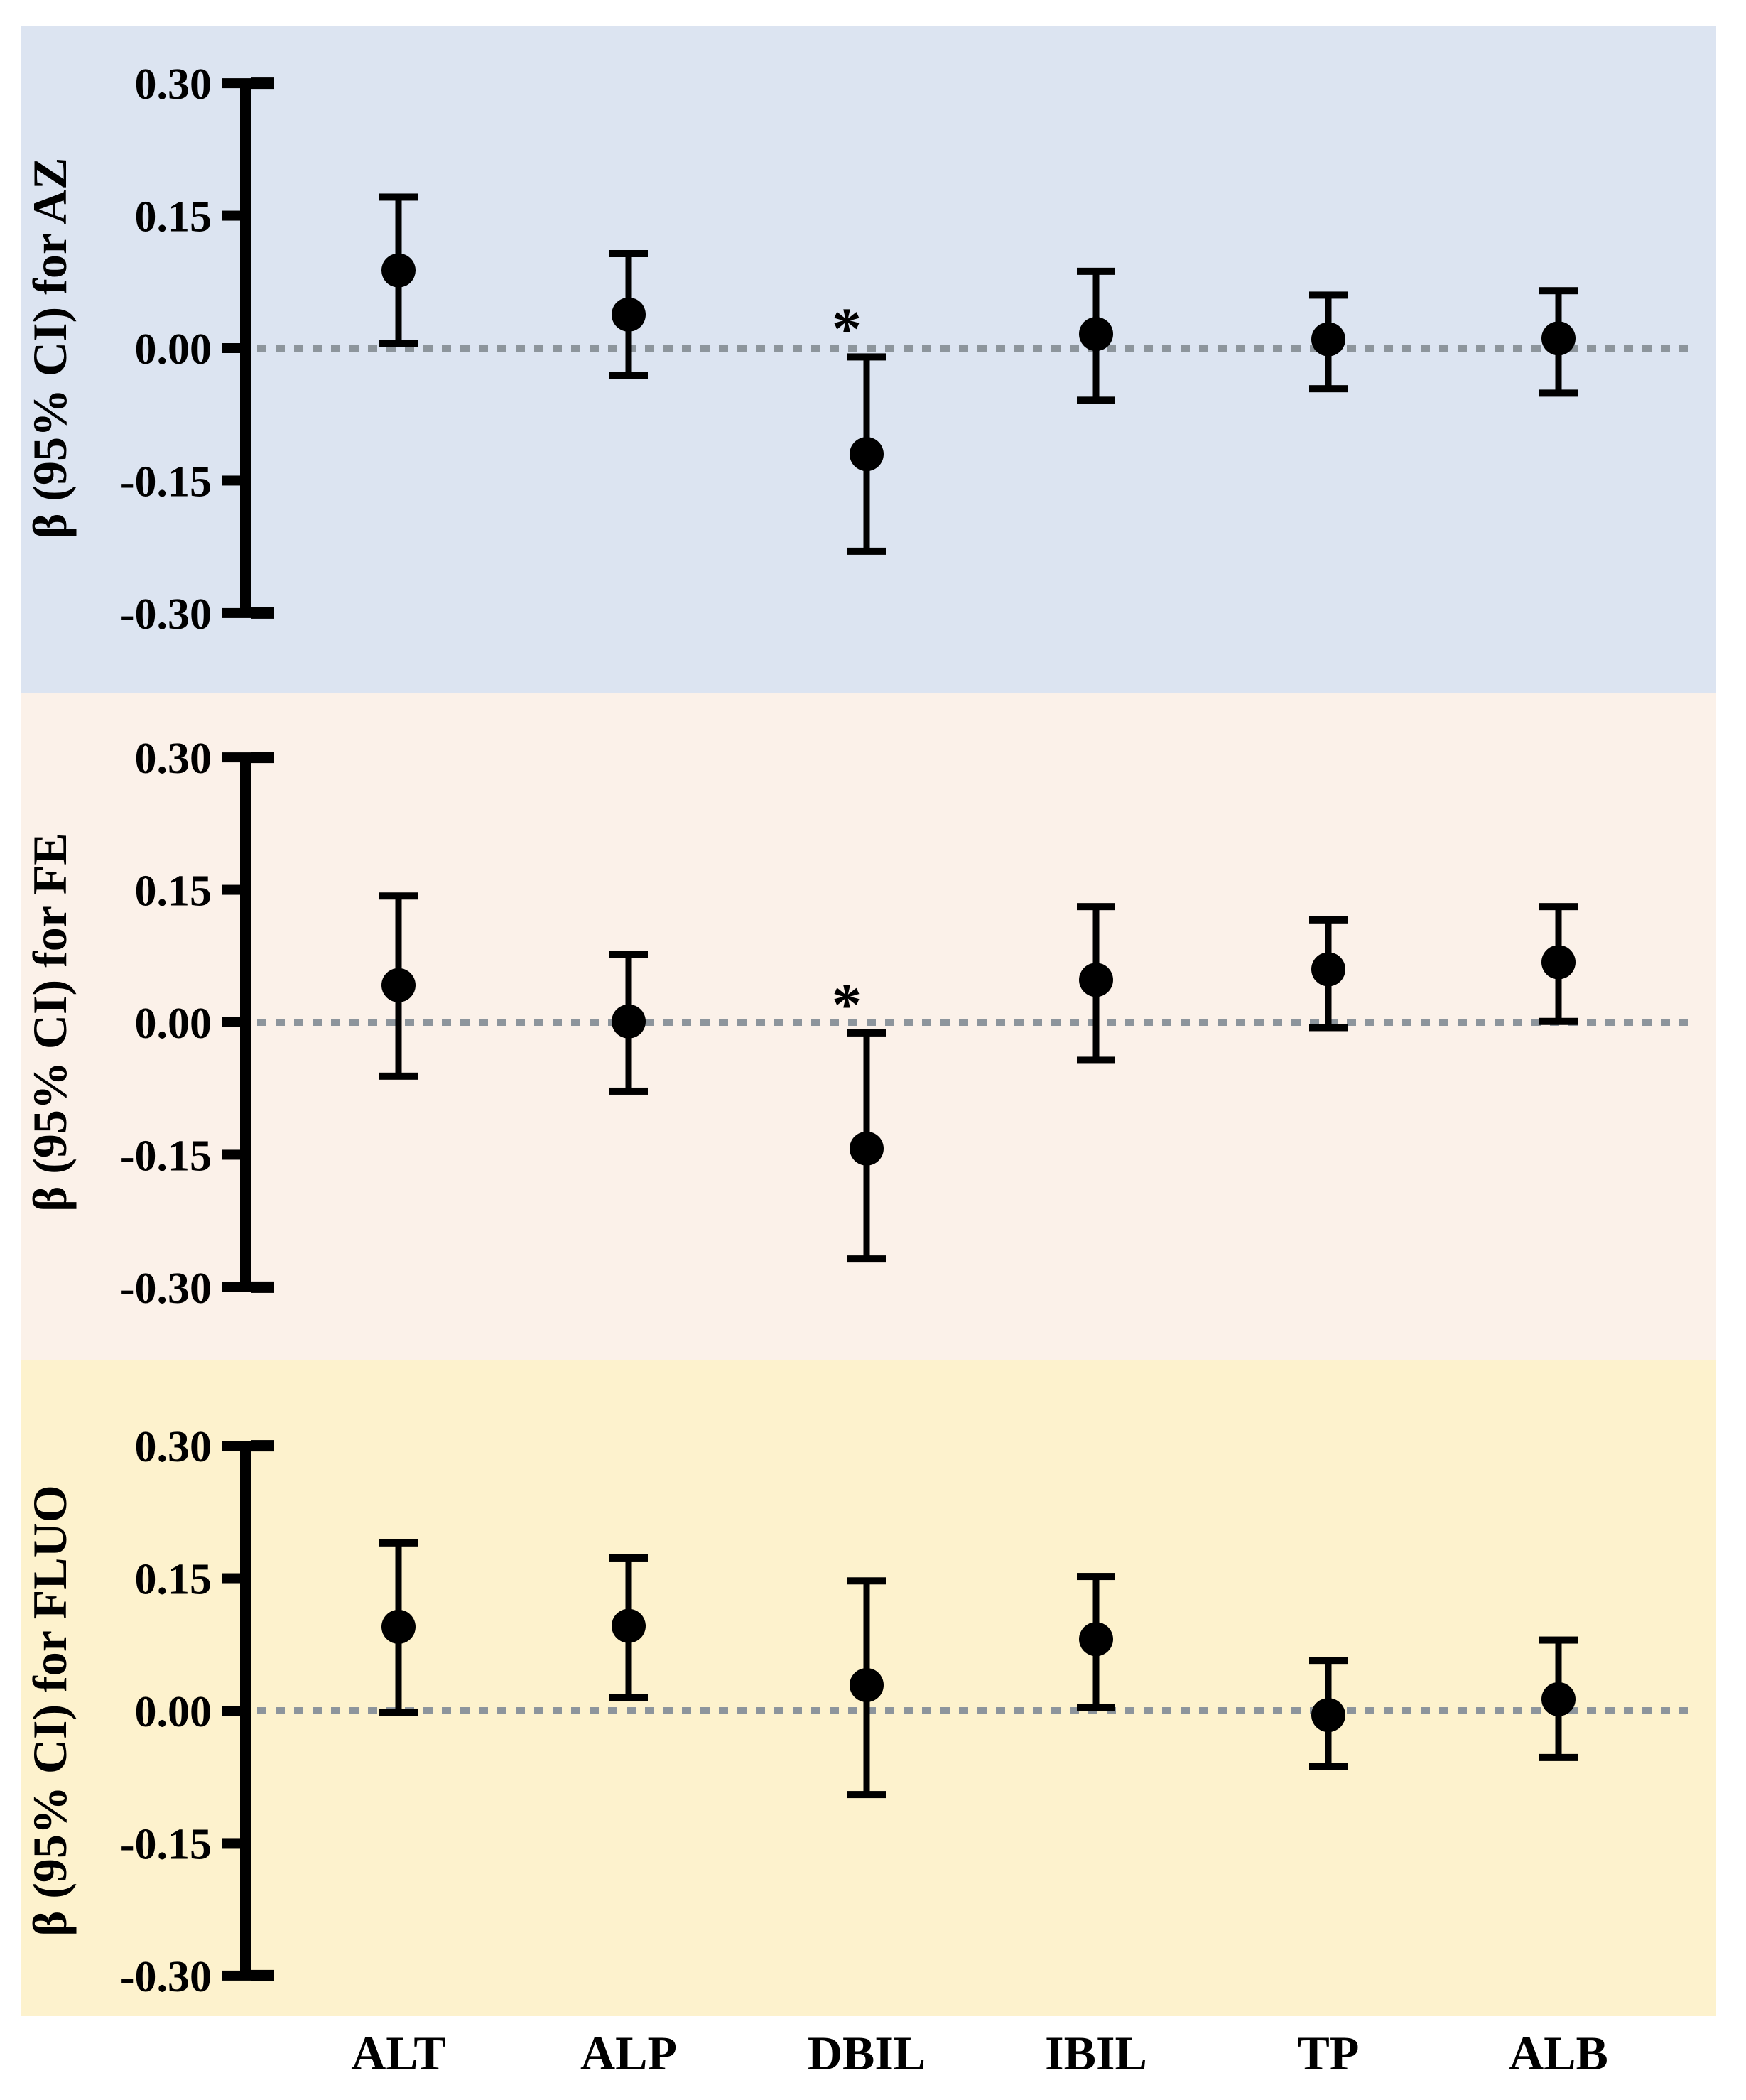  Describe the element at coordinates (847, 1005) in the screenshot. I see `significance-asterisk: *` at that location.